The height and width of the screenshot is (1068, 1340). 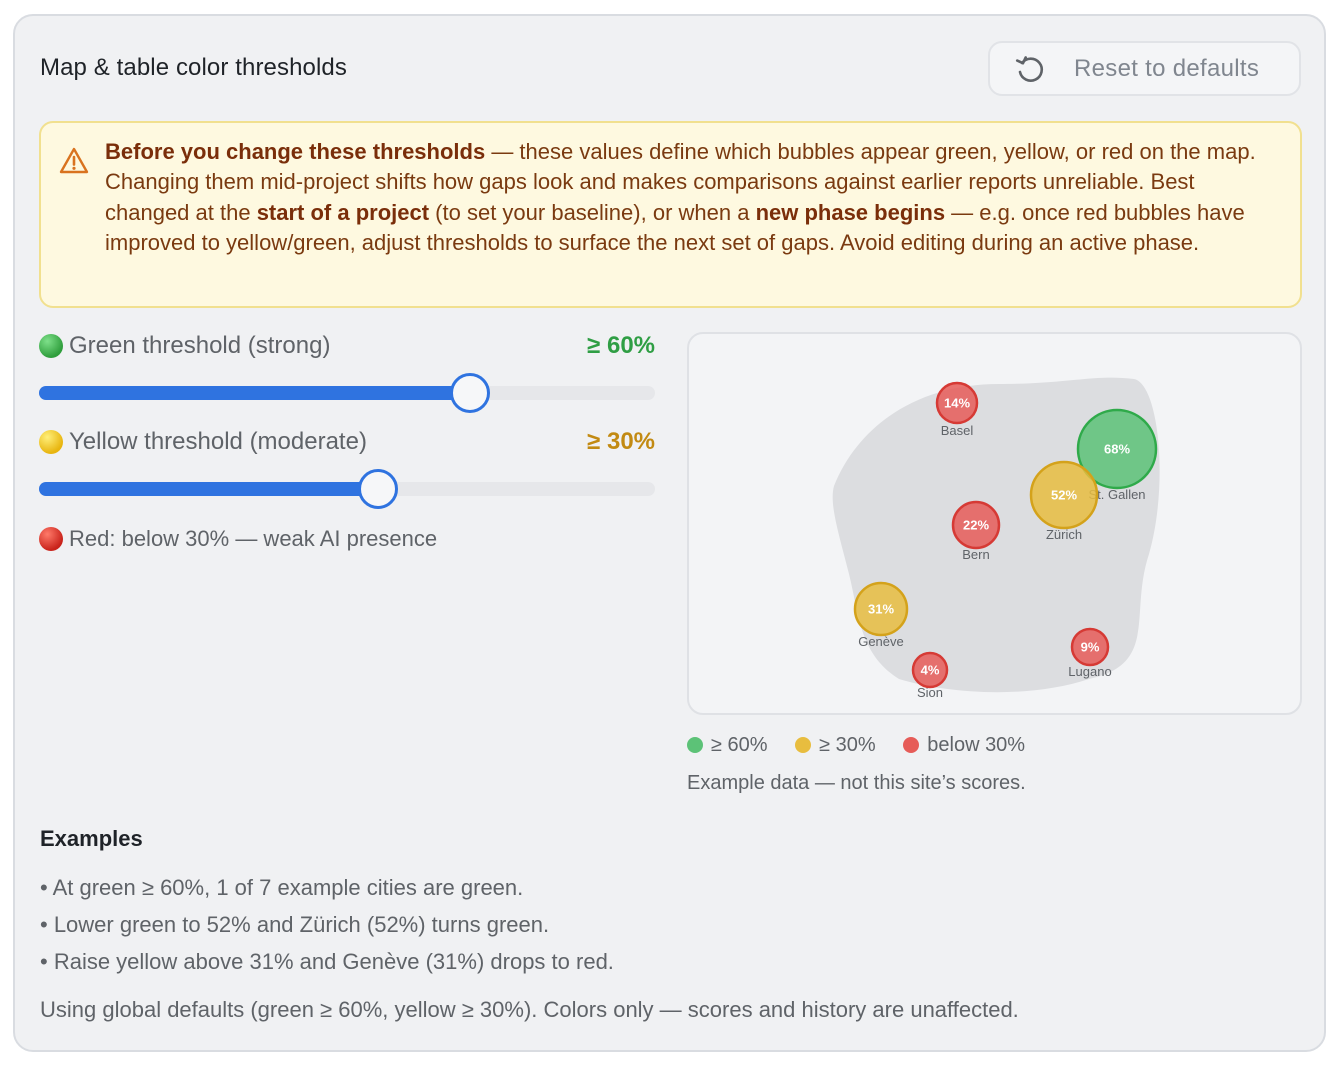 I want to click on legend-green: ≥ 60%, so click(x=727, y=745).